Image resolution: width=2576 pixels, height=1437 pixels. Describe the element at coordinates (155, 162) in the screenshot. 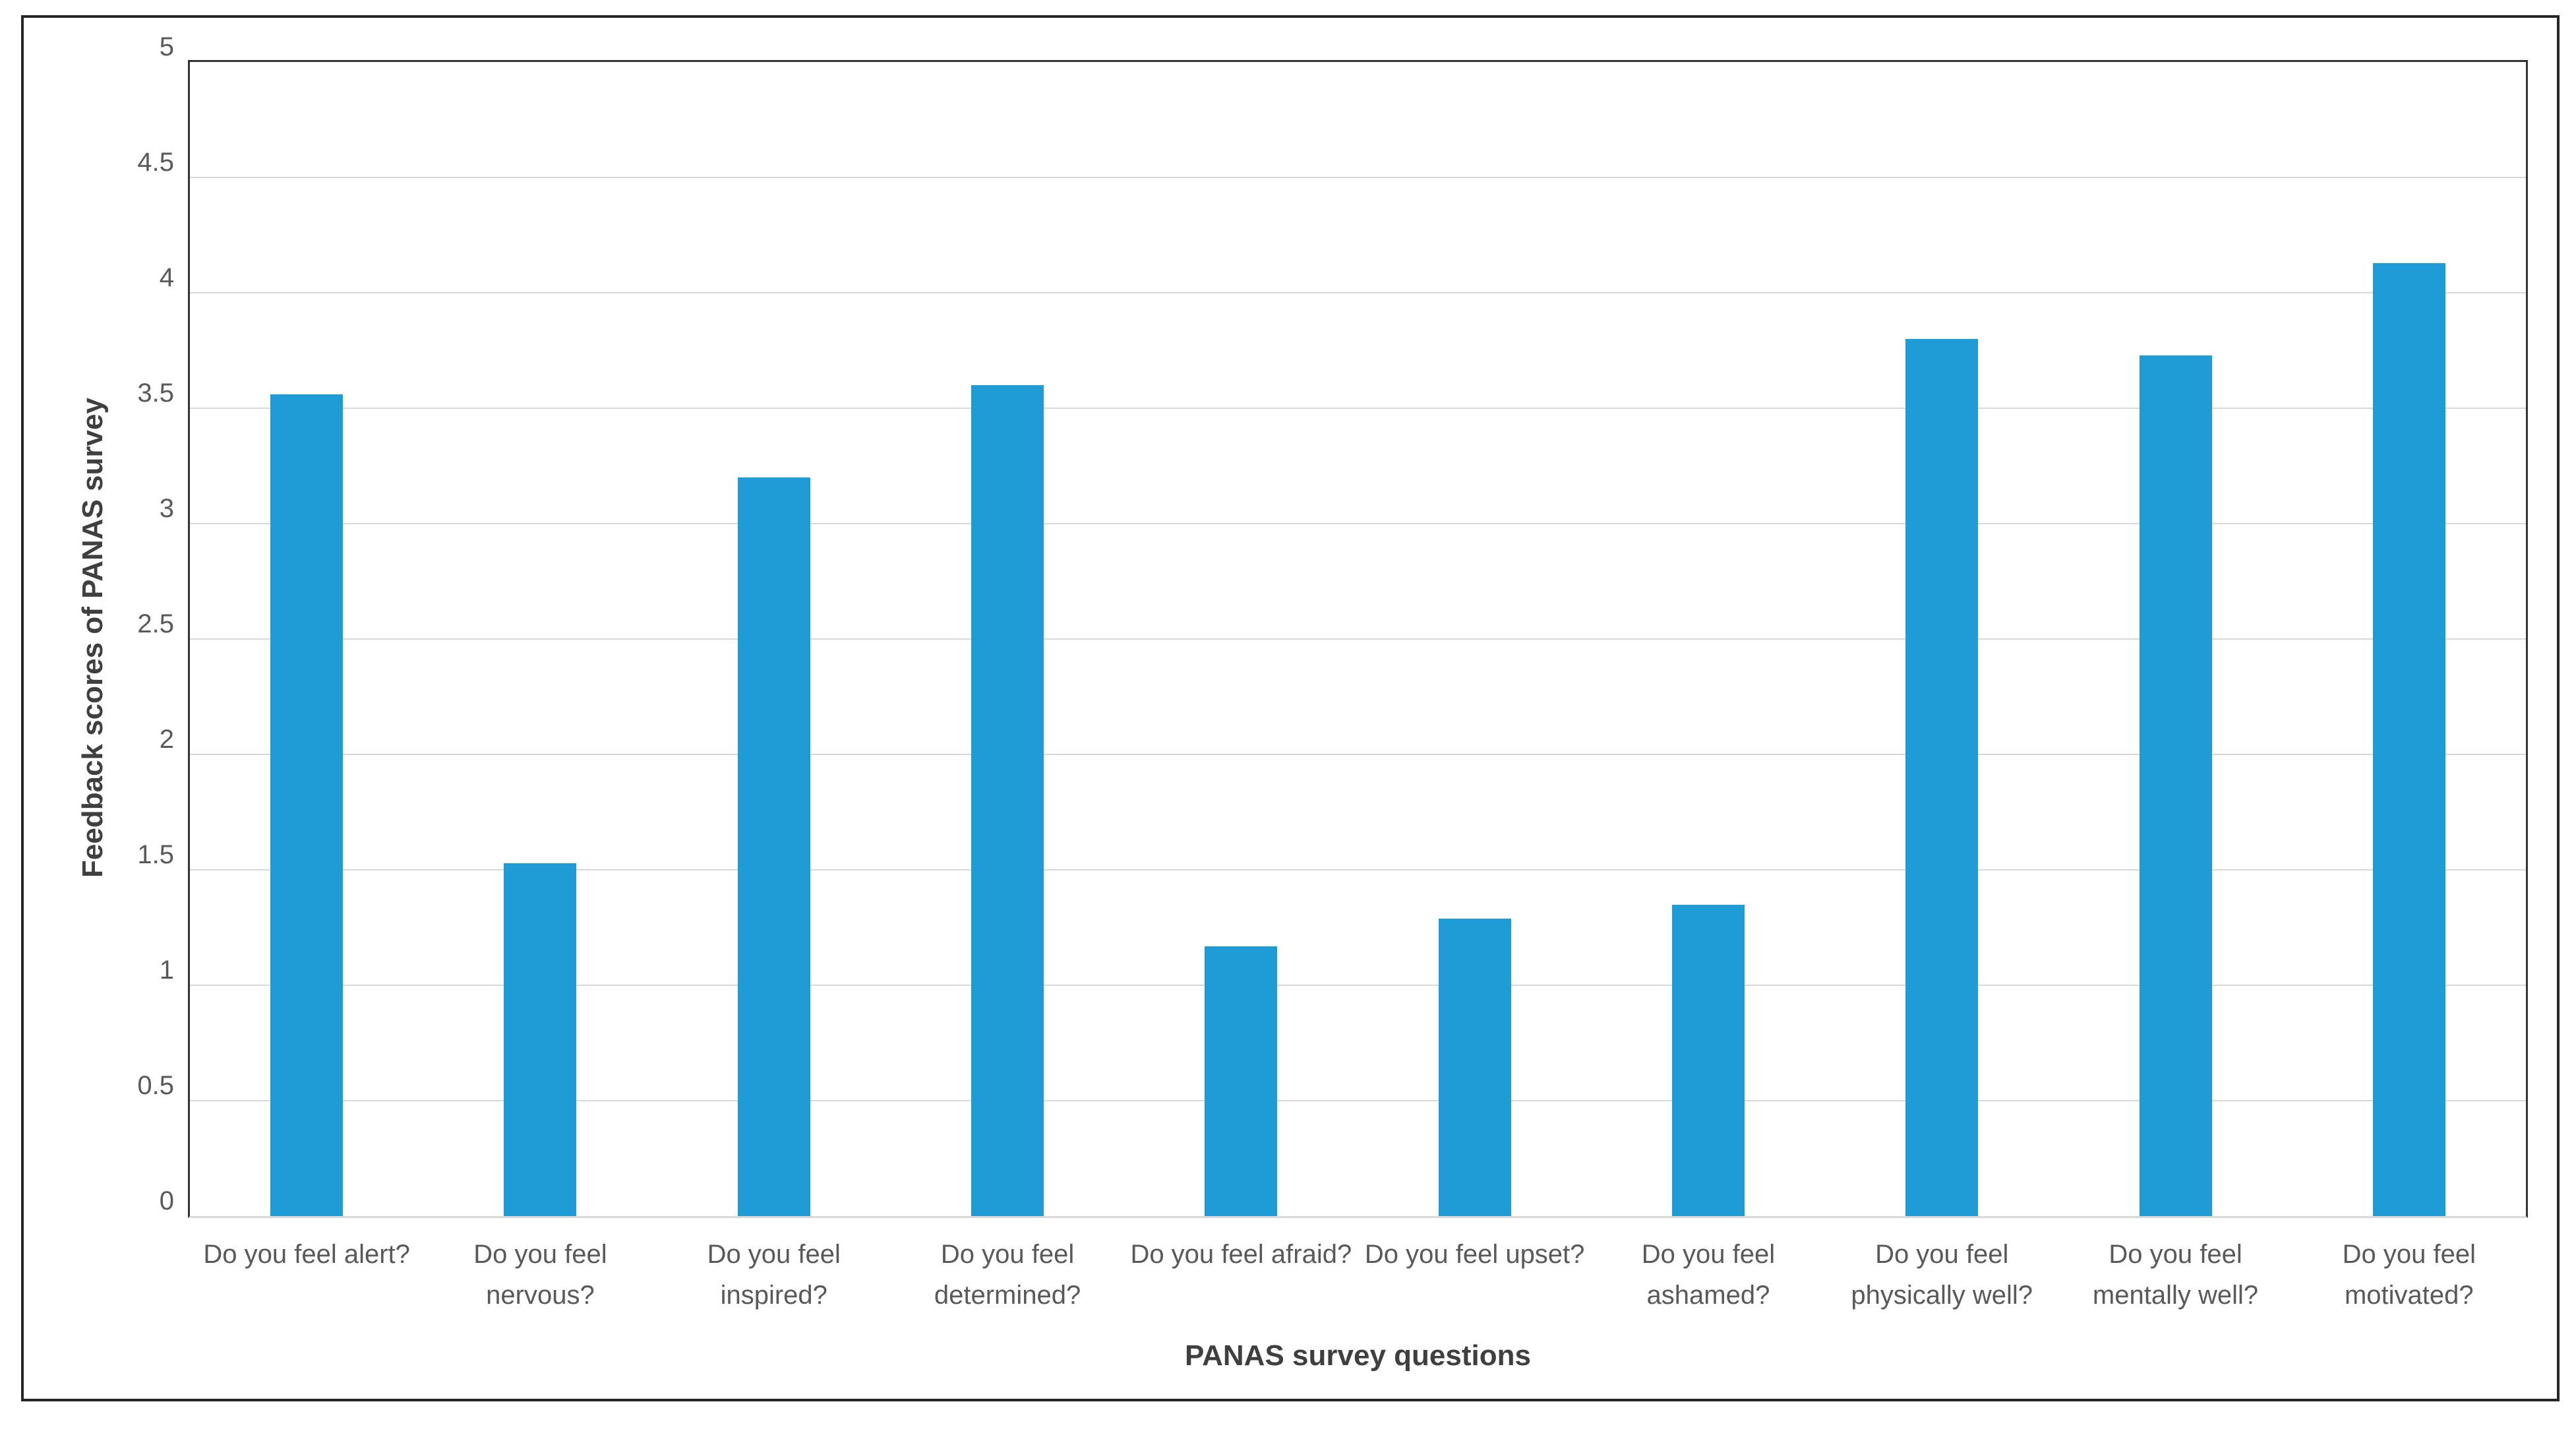

I see `y-tick-label: 4.5` at that location.